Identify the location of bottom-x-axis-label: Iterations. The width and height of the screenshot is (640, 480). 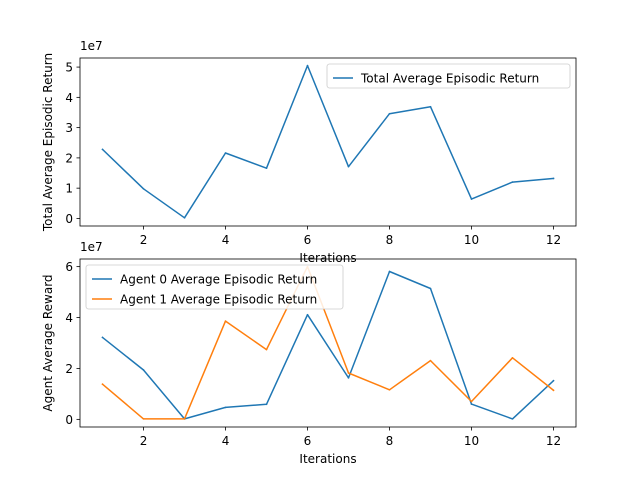
(327, 459).